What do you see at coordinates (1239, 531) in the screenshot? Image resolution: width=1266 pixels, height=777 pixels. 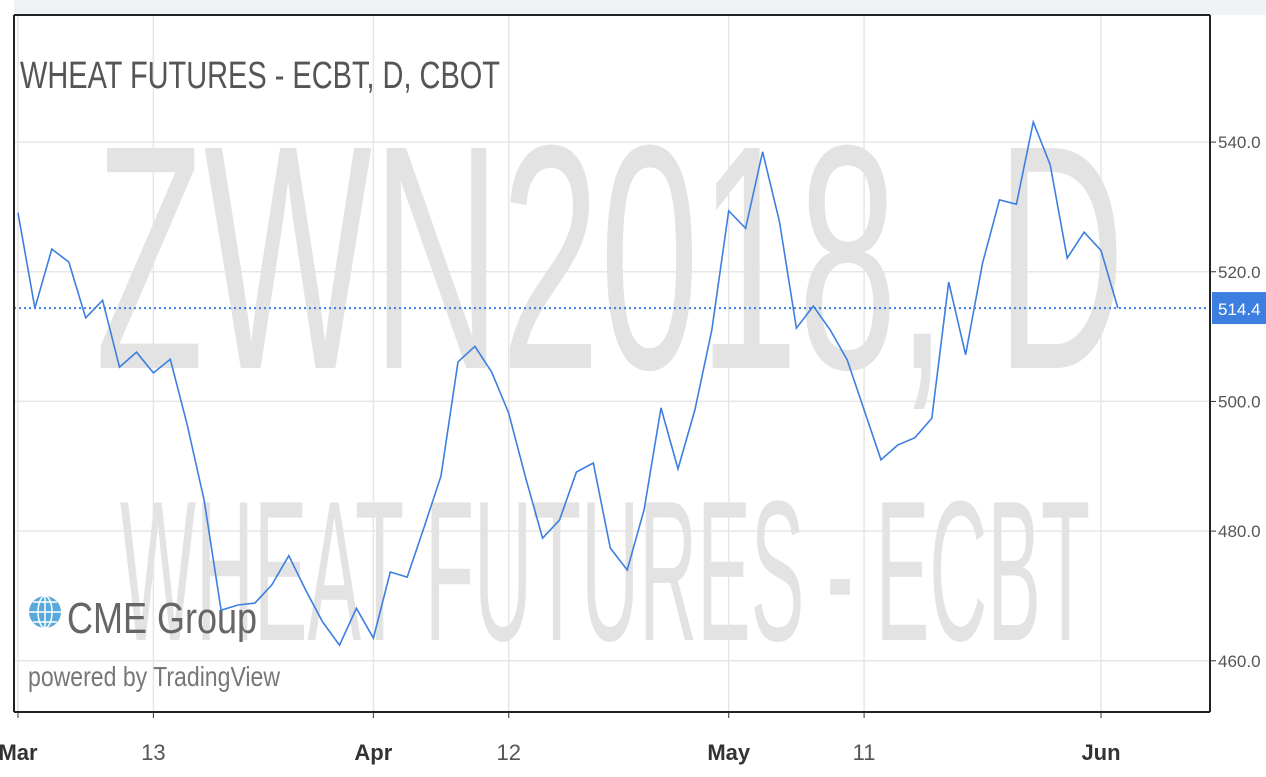 I see `y-tick-label: 480.0` at bounding box center [1239, 531].